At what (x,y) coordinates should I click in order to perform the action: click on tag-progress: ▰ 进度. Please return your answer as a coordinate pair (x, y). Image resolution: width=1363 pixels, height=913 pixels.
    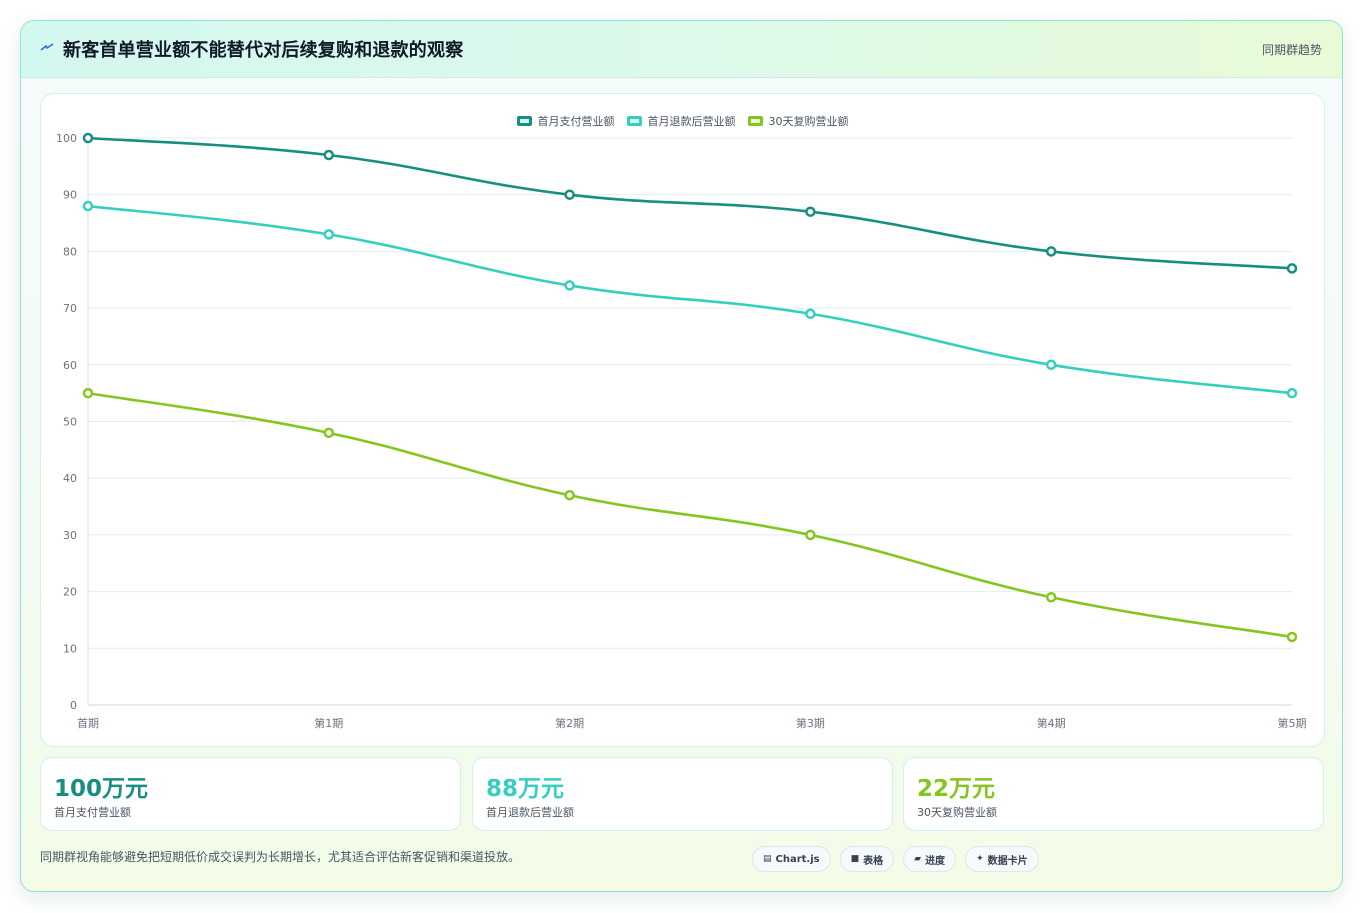
    Looking at the image, I should click on (930, 859).